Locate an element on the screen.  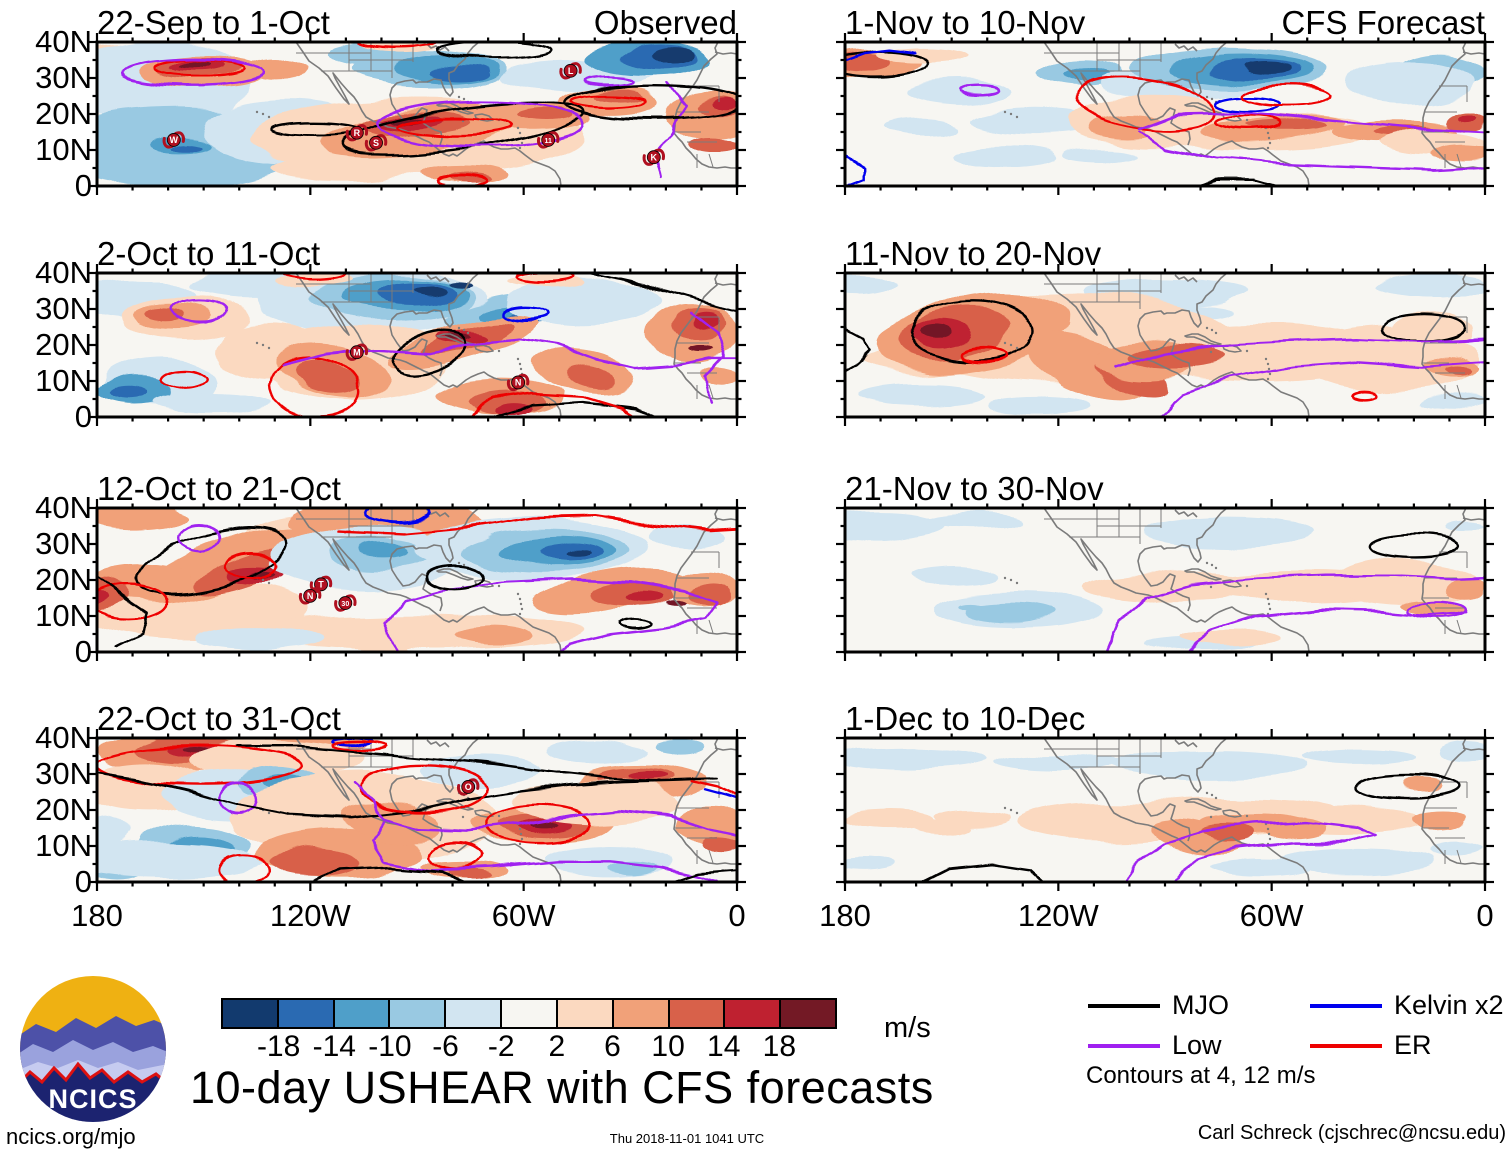
map-panel-22-oct-to-31-oct: 22-Oct to 31-Oct O is located at coordinates (417, 795).